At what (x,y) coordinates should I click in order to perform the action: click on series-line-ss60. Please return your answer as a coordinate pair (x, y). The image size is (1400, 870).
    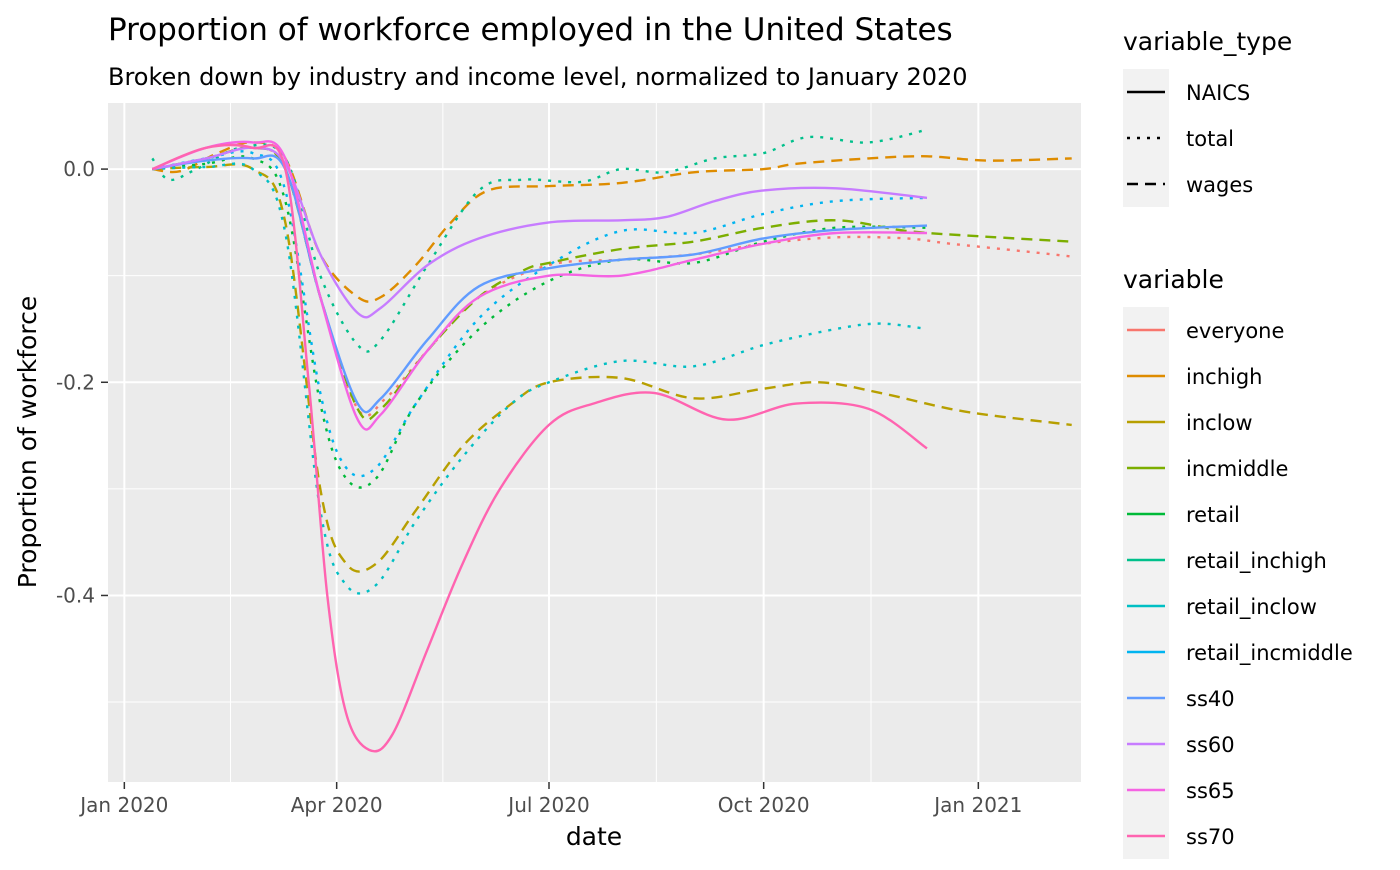
    Looking at the image, I should click on (540, 232).